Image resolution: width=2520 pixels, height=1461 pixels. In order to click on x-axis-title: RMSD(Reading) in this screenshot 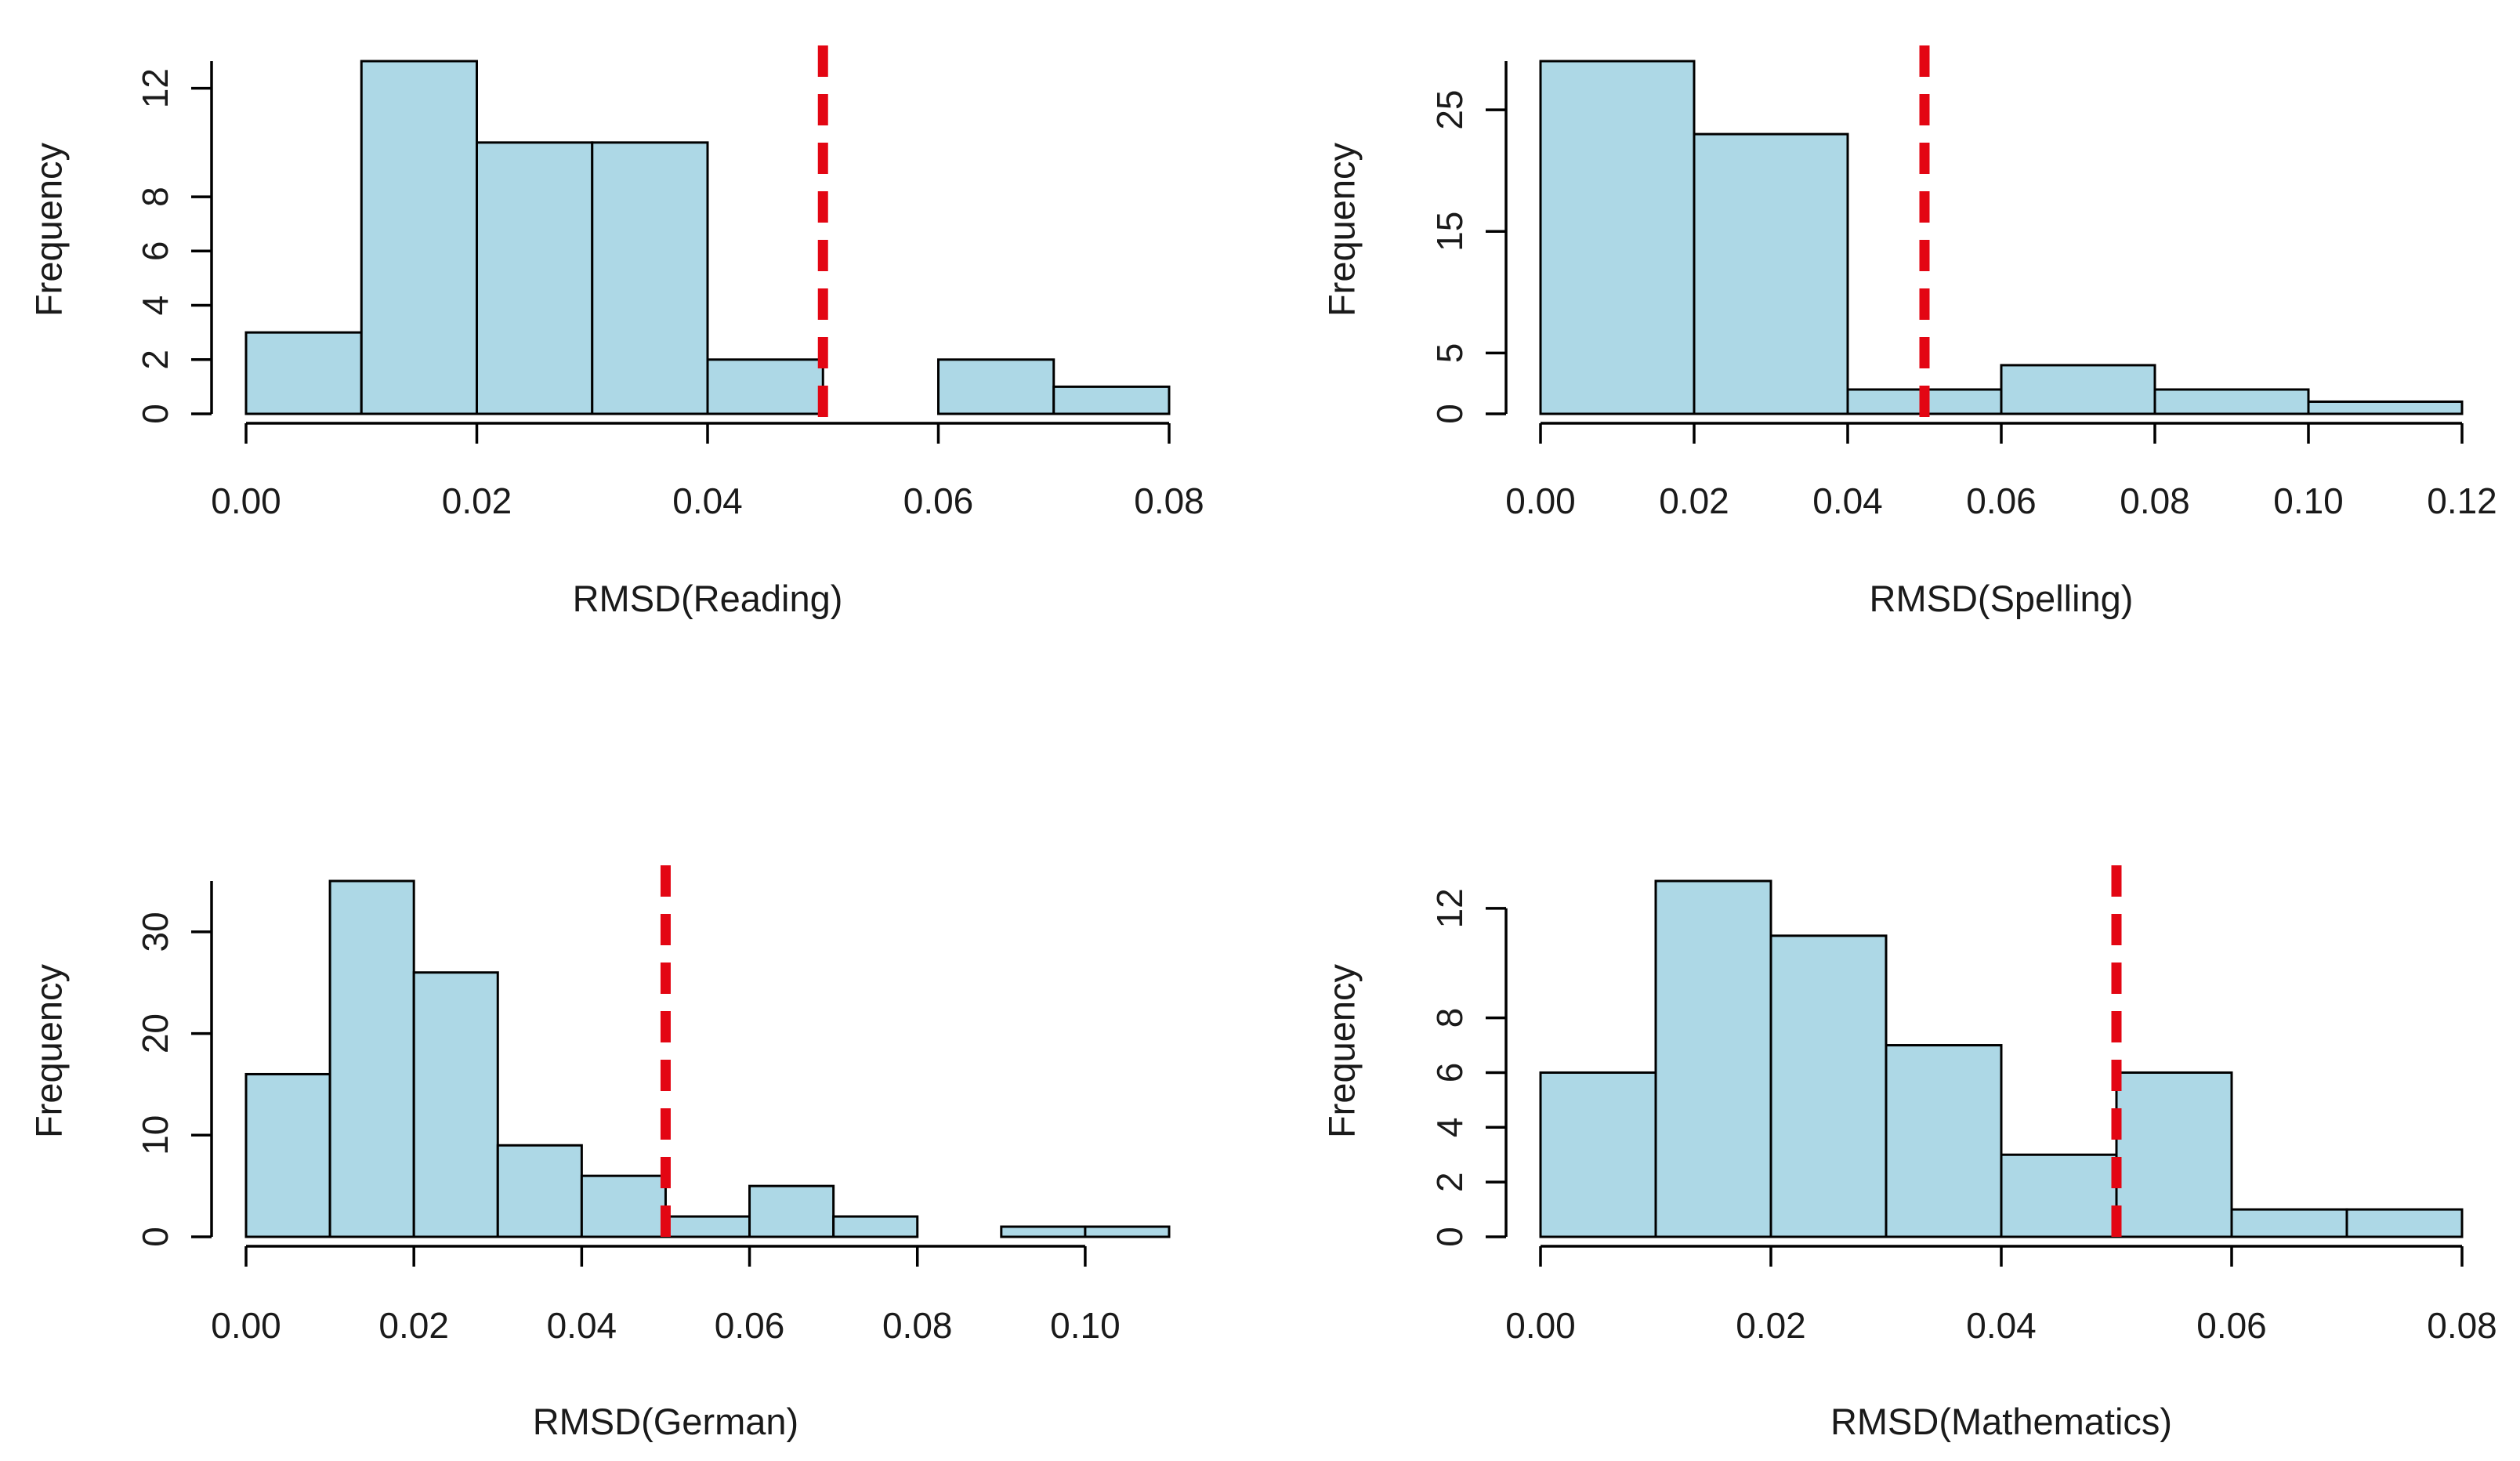, I will do `click(708, 598)`.